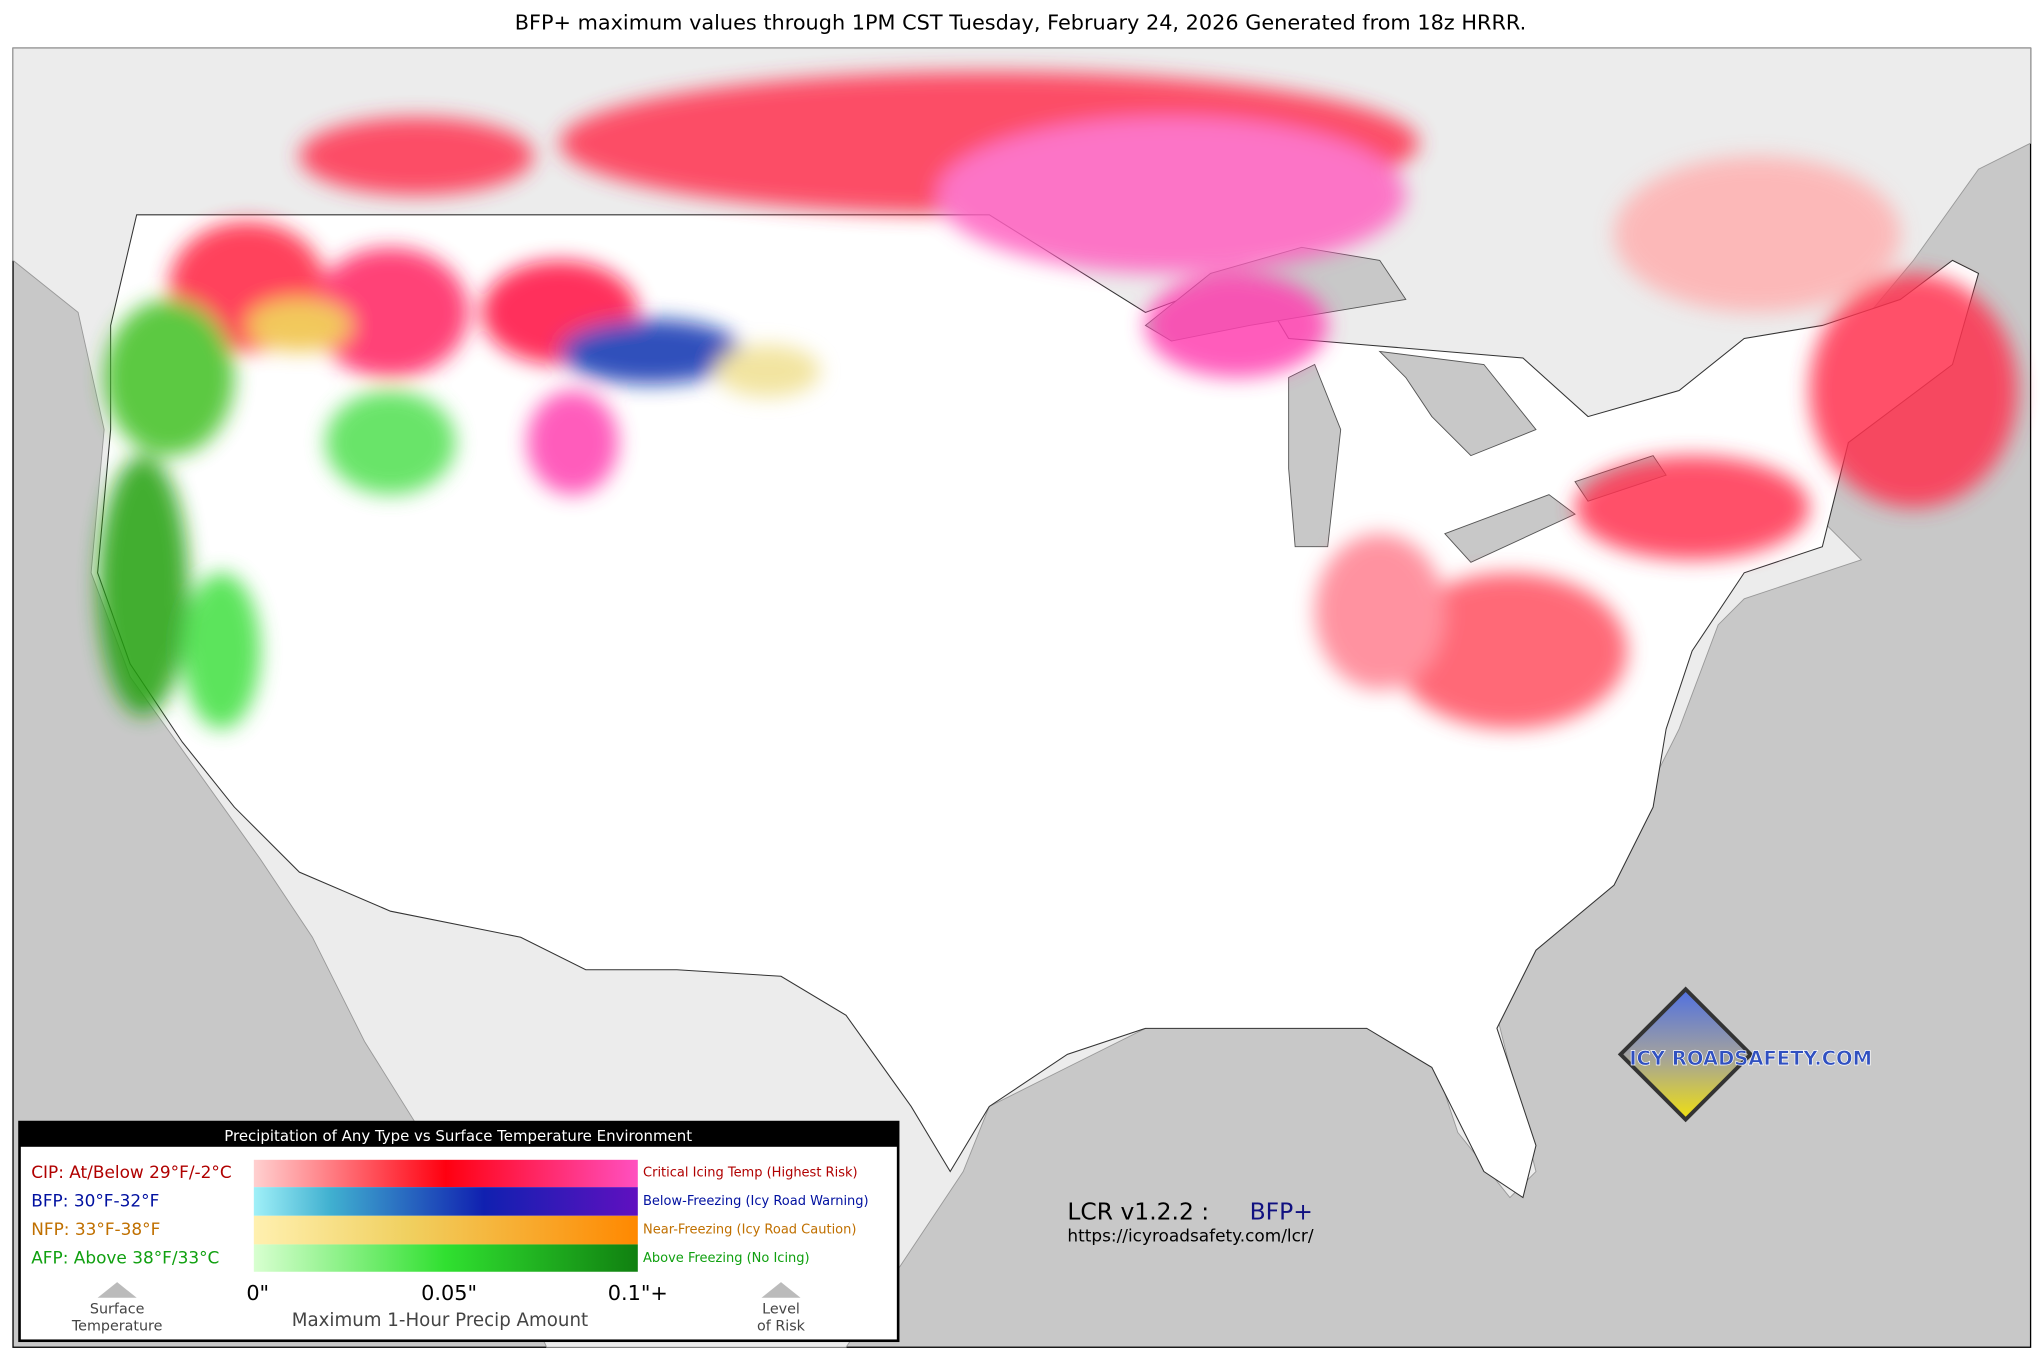 This screenshot has width=2041, height=1359. Describe the element at coordinates (781, 1326) in the screenshot. I see `marker-text: of Risk` at that location.